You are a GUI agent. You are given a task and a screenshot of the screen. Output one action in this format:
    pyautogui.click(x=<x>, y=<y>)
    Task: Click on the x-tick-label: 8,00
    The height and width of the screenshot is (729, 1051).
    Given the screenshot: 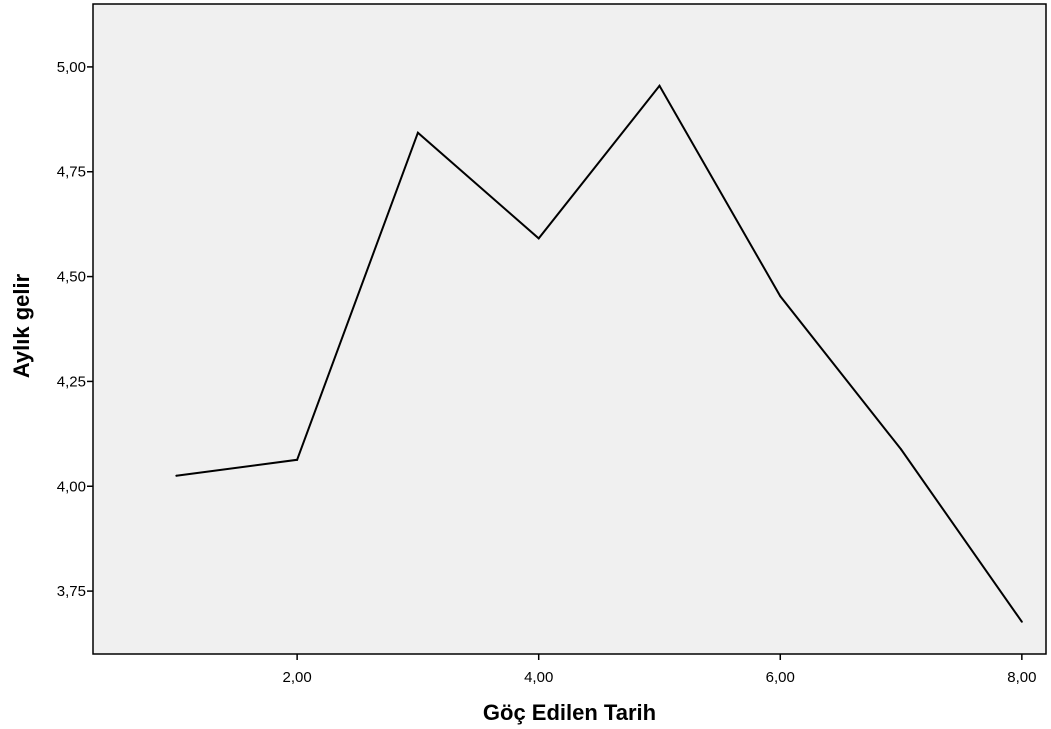 What is the action you would take?
    pyautogui.click(x=1021, y=677)
    